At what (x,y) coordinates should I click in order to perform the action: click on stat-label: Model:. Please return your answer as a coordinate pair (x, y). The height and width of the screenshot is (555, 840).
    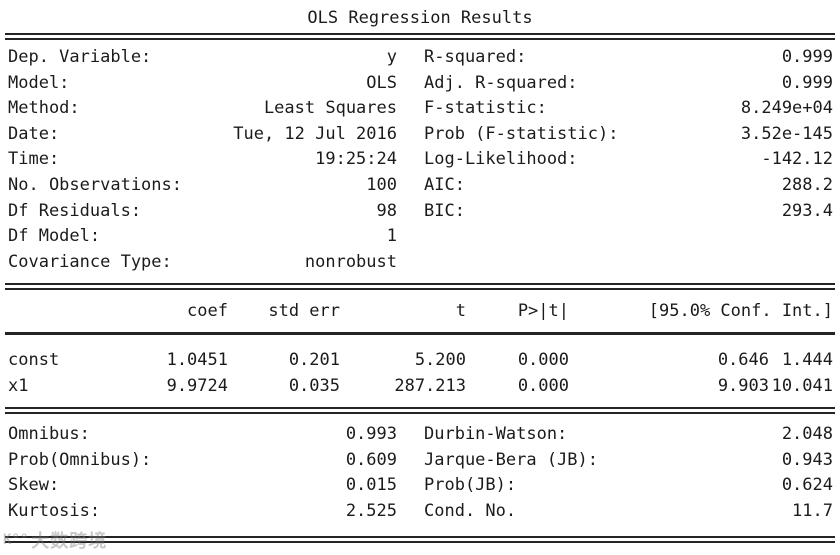
    Looking at the image, I should click on (39, 82).